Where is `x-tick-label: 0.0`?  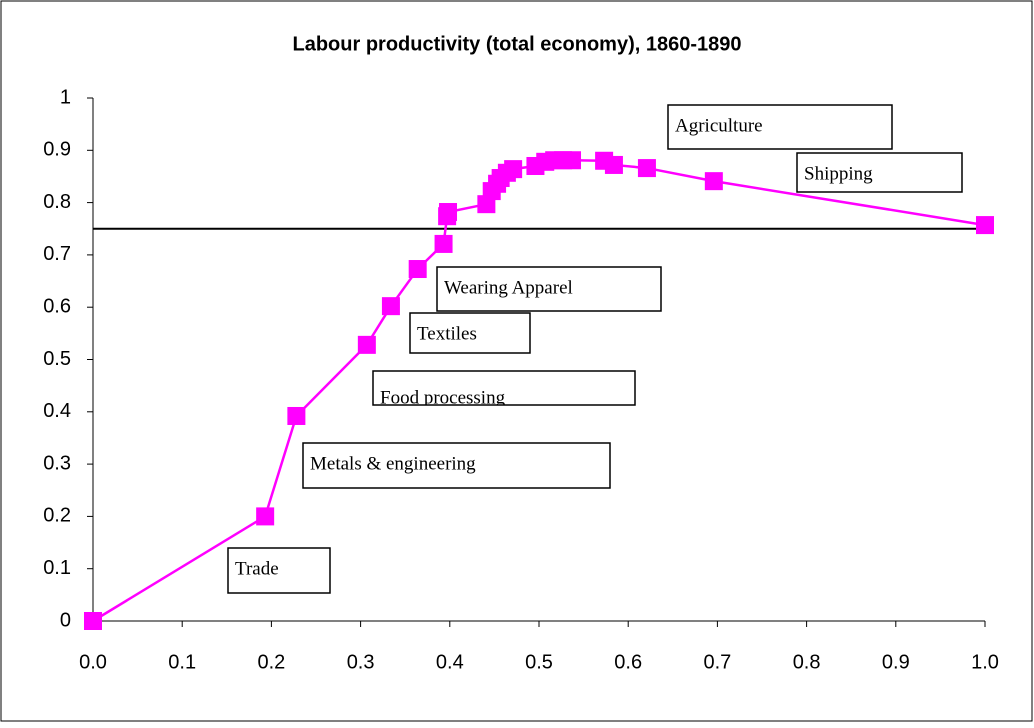
x-tick-label: 0.0 is located at coordinates (93, 662).